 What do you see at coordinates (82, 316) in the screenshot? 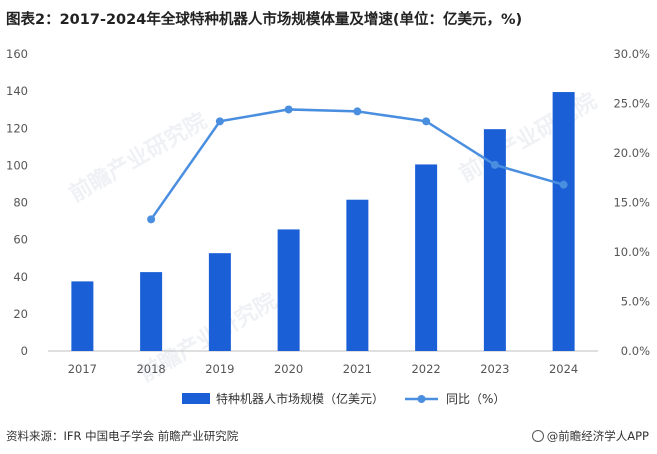
I see `bar-2017` at bounding box center [82, 316].